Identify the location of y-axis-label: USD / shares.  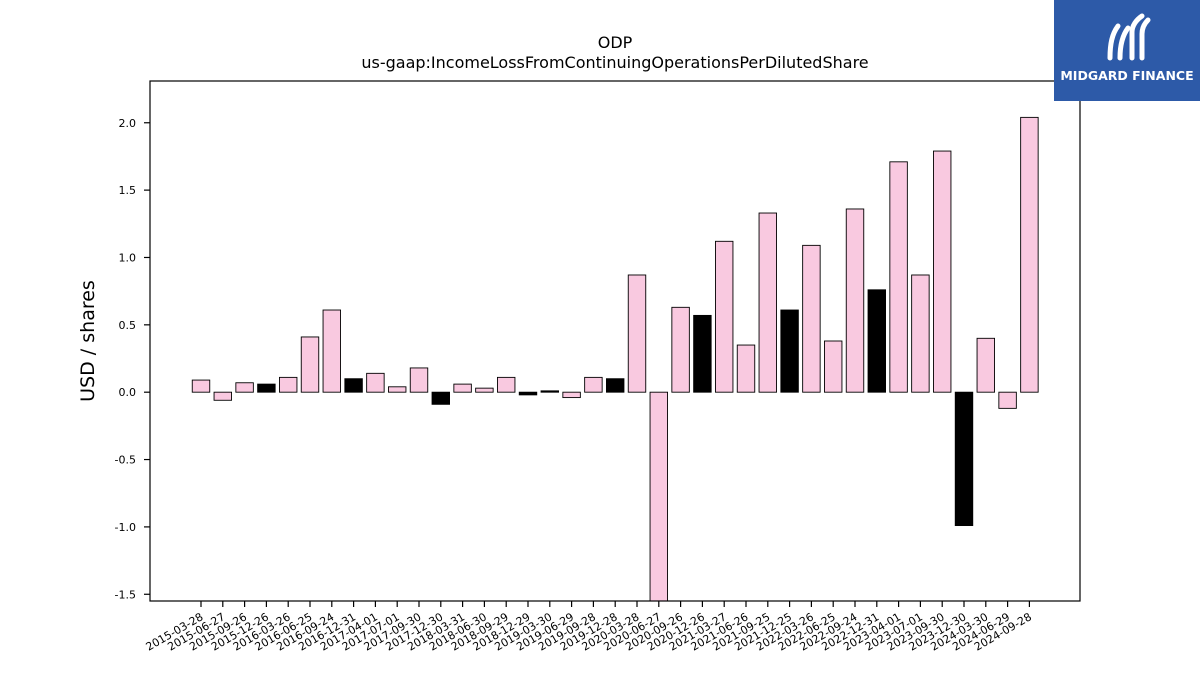
(88, 341).